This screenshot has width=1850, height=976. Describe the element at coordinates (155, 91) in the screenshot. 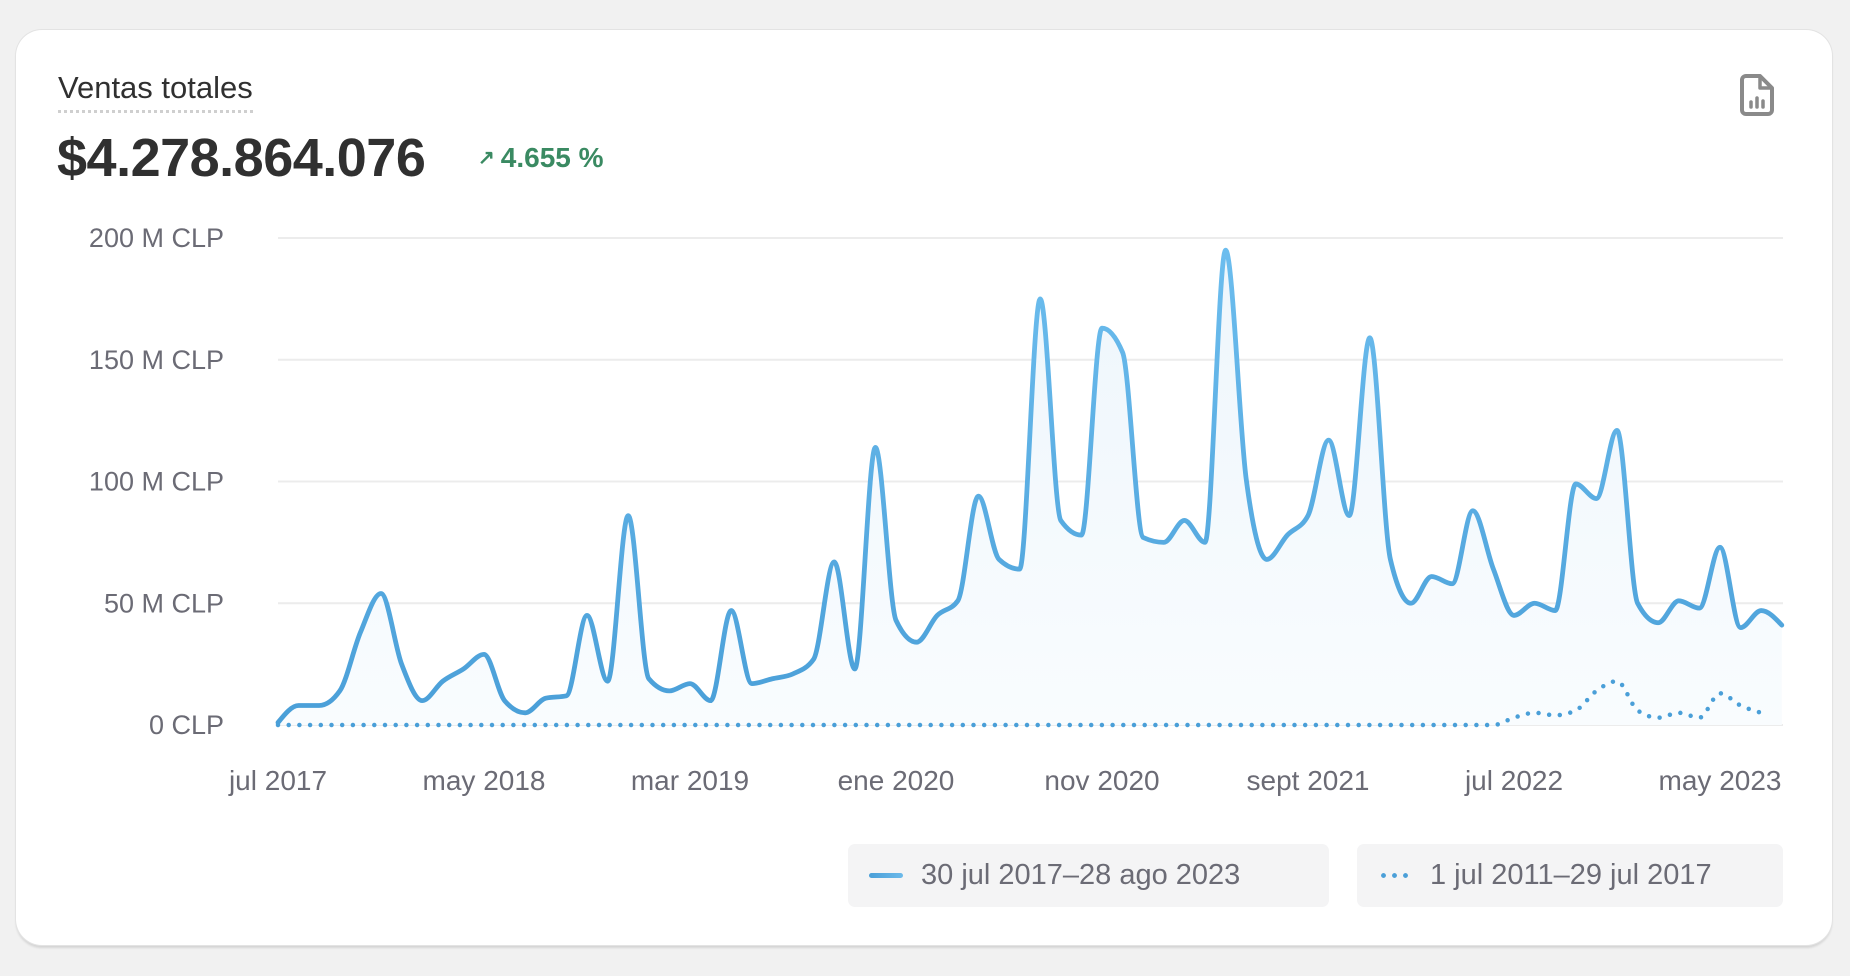

I see `card-title: Ventas totales` at that location.